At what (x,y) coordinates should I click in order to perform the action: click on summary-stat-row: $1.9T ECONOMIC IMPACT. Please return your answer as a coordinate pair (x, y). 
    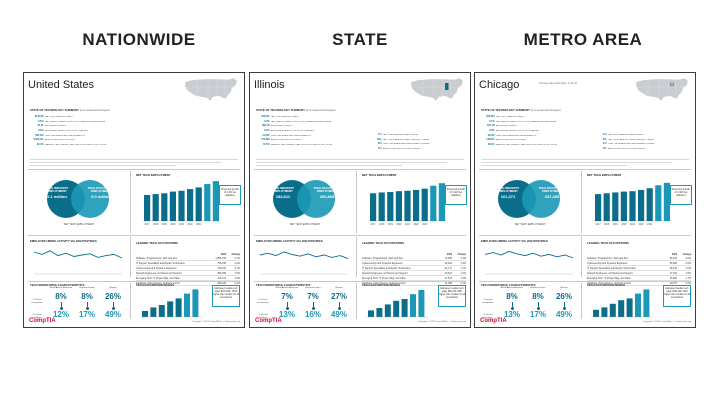
    Looking at the image, I should click on (80, 126).